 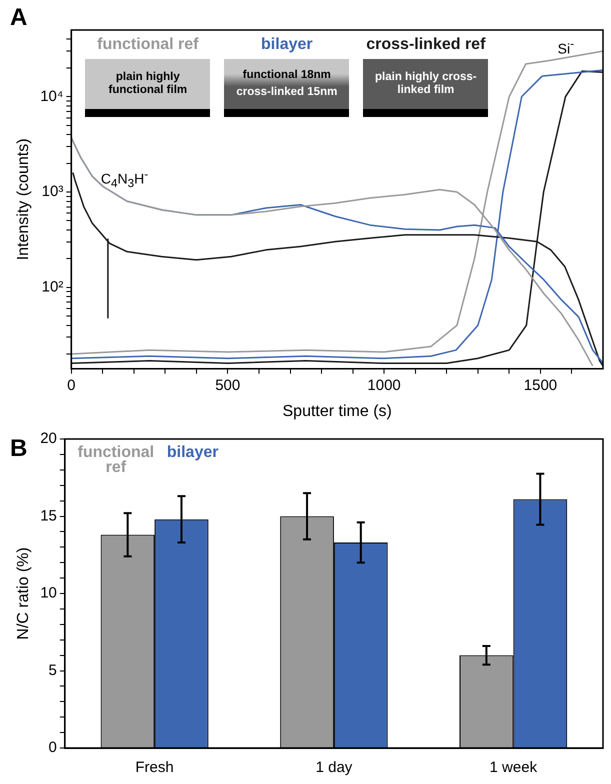 What do you see at coordinates (53, 191) in the screenshot?
I see `y-tick-label: 10³` at bounding box center [53, 191].